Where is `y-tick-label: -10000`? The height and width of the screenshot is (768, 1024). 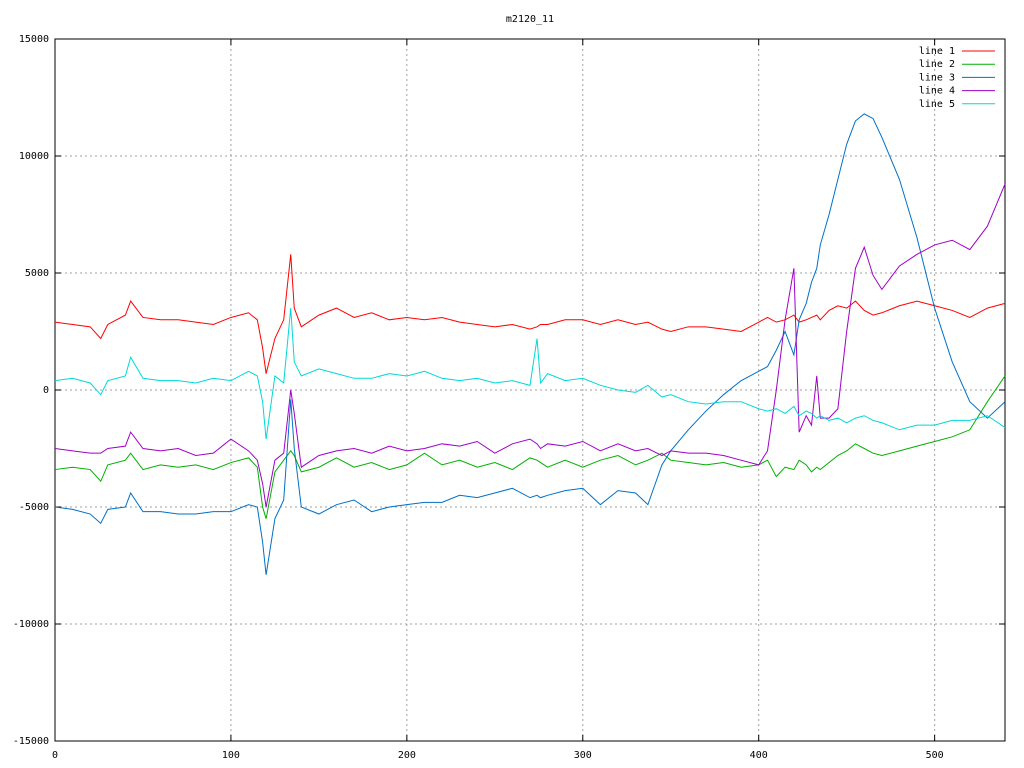 y-tick-label: -10000 is located at coordinates (31, 624).